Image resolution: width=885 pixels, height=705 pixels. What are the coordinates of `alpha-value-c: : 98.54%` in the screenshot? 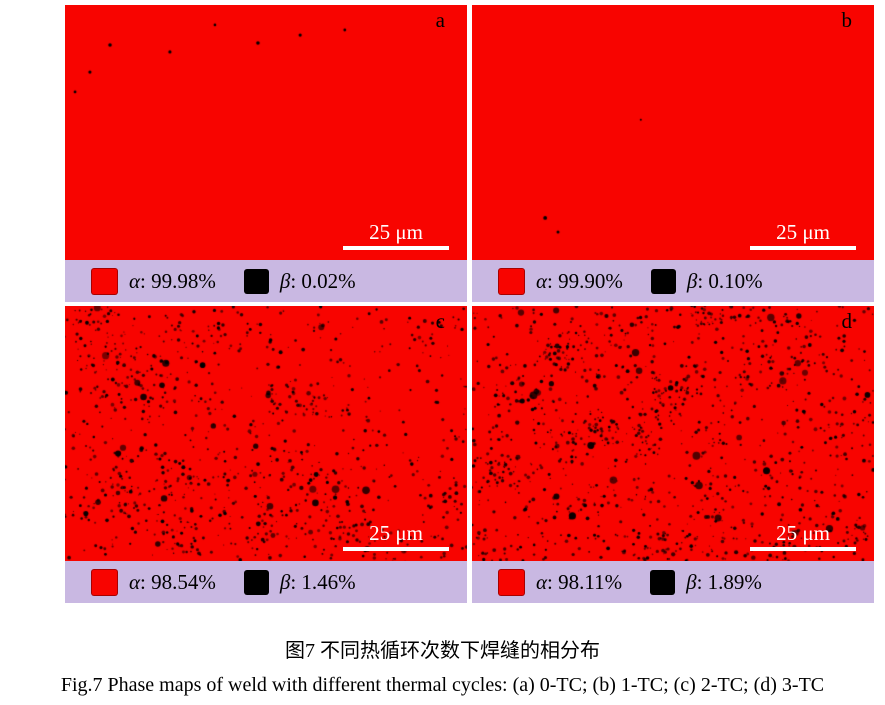 It's located at (178, 581).